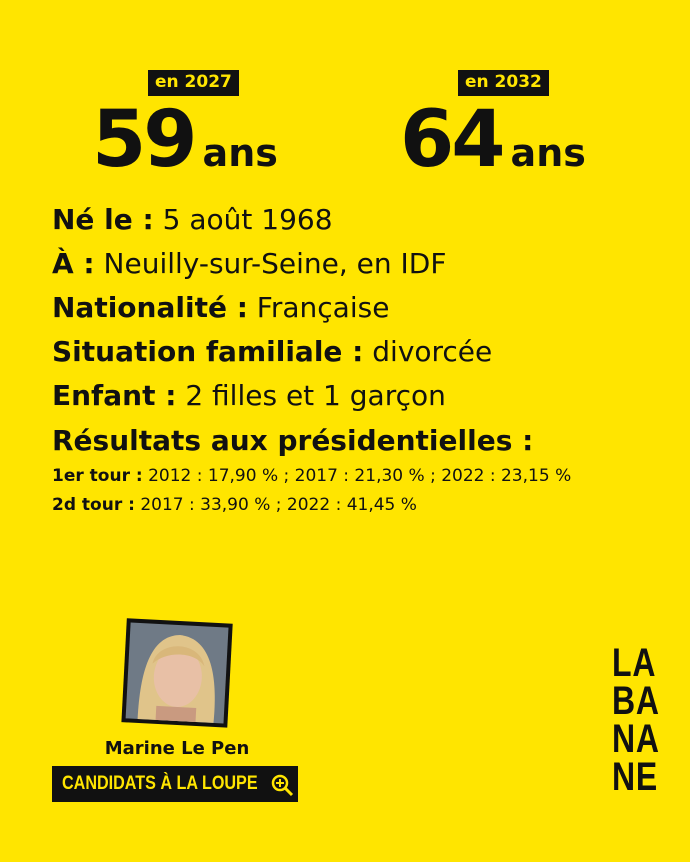 The height and width of the screenshot is (862, 690). I want to click on fact-line: Né le : 5 août 1968, so click(272, 220).